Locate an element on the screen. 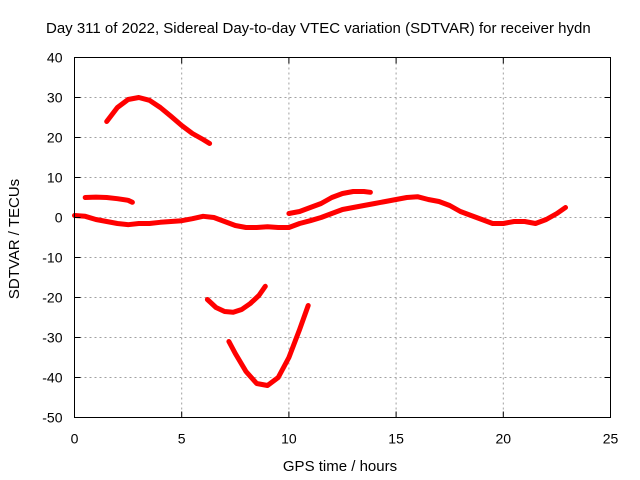  y-tick-label: 20 is located at coordinates (55, 138).